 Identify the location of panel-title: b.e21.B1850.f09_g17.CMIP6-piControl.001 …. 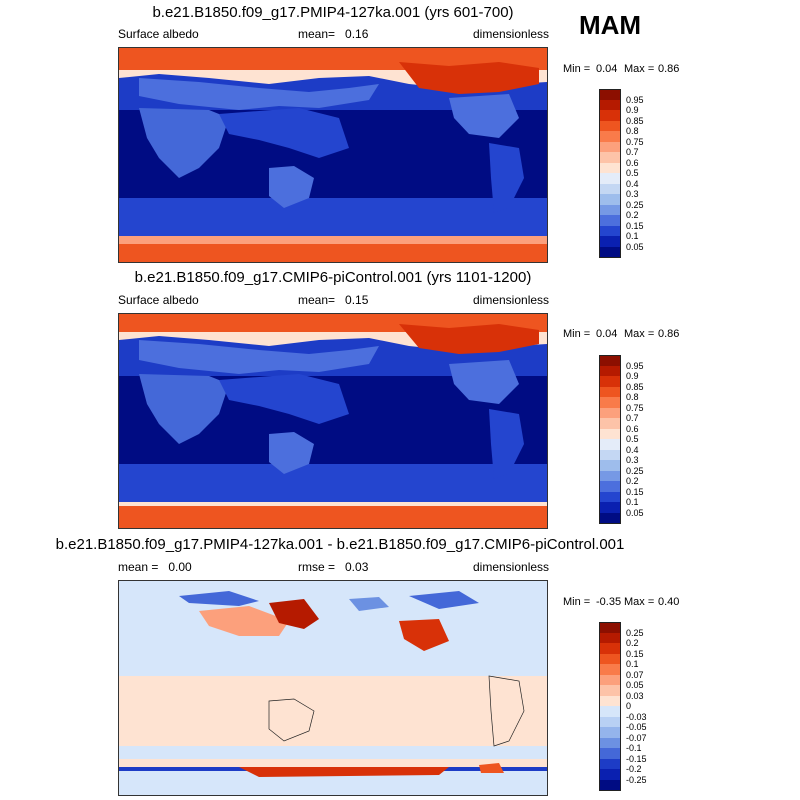
(333, 277).